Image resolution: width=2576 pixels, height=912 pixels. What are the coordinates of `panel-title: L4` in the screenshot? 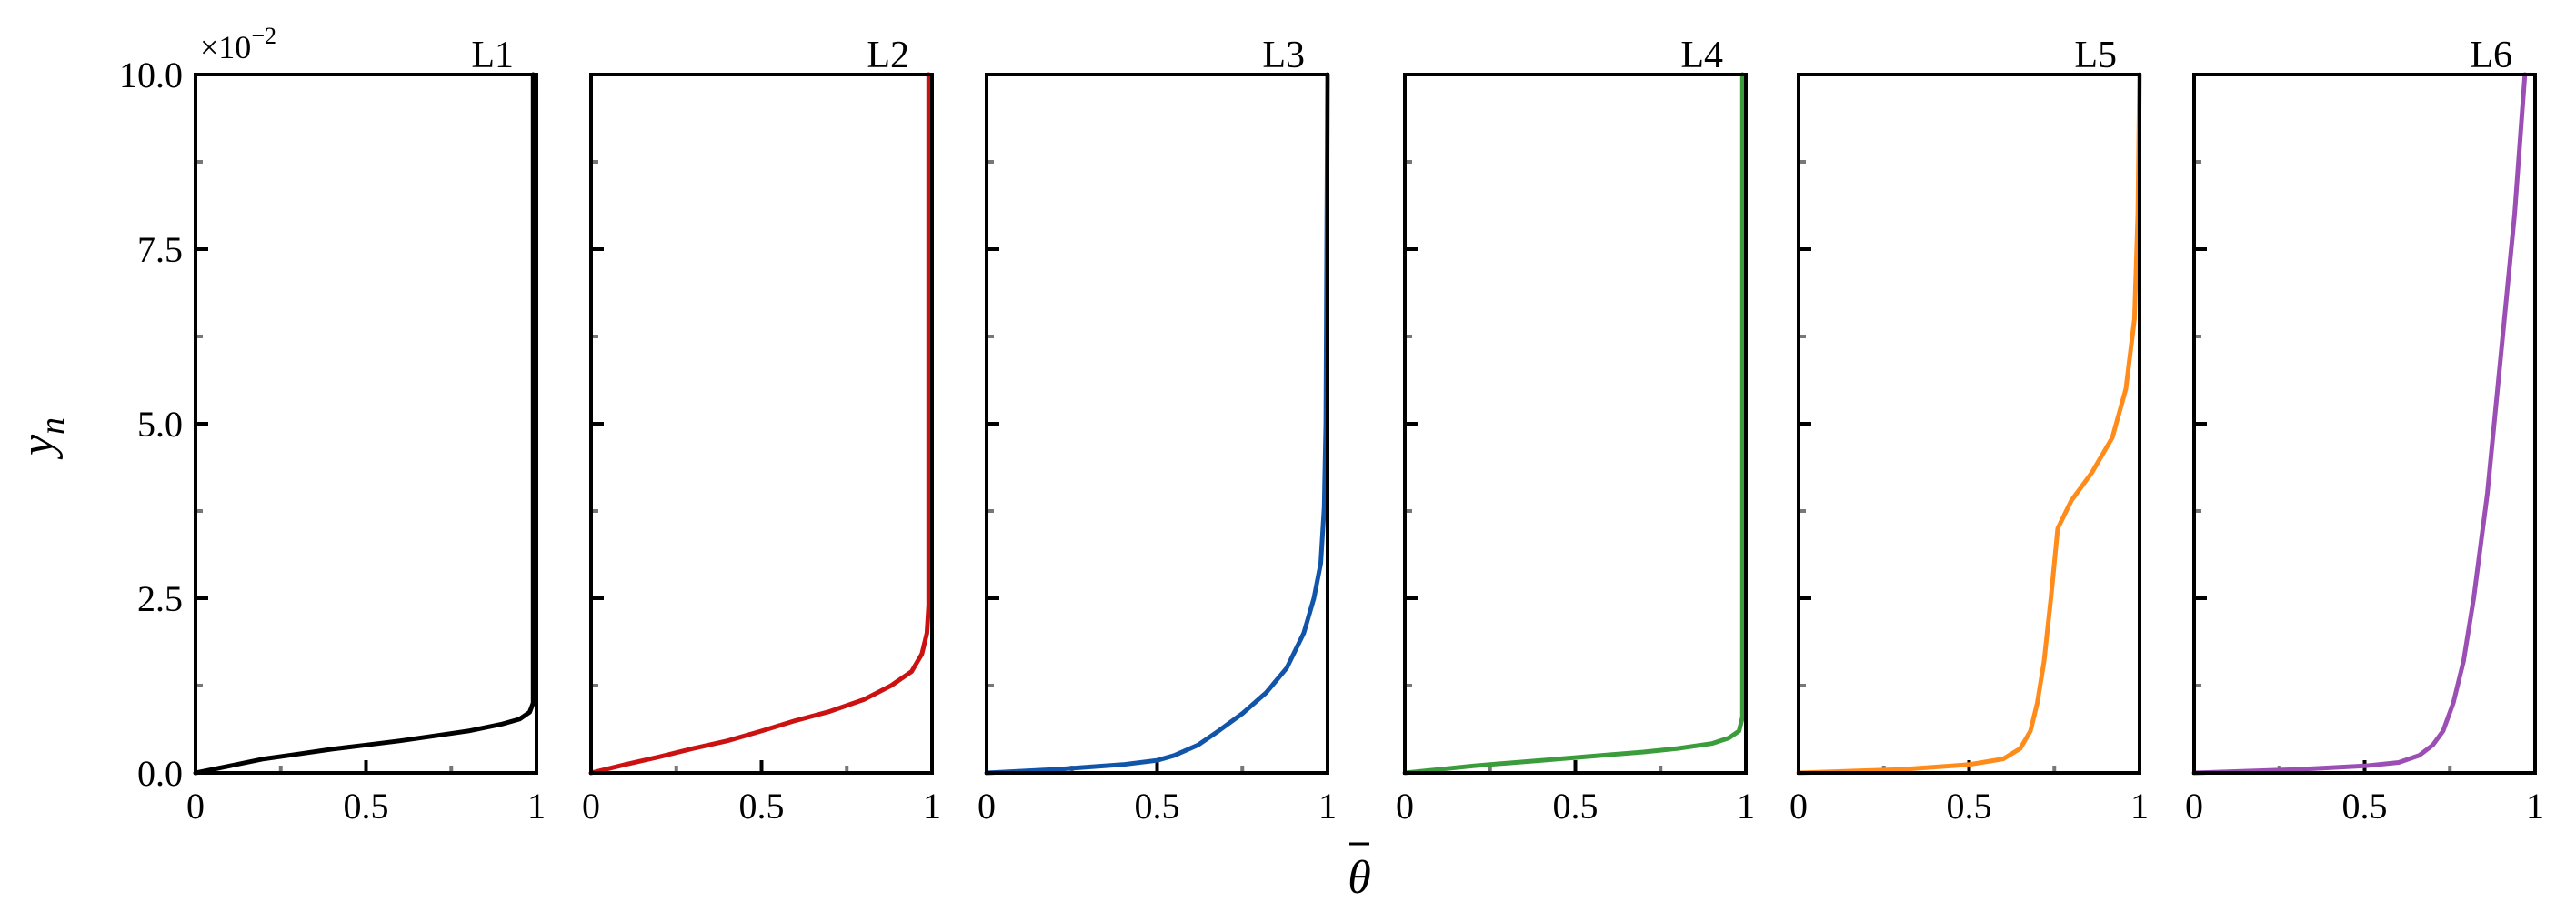 It's located at (1701, 55).